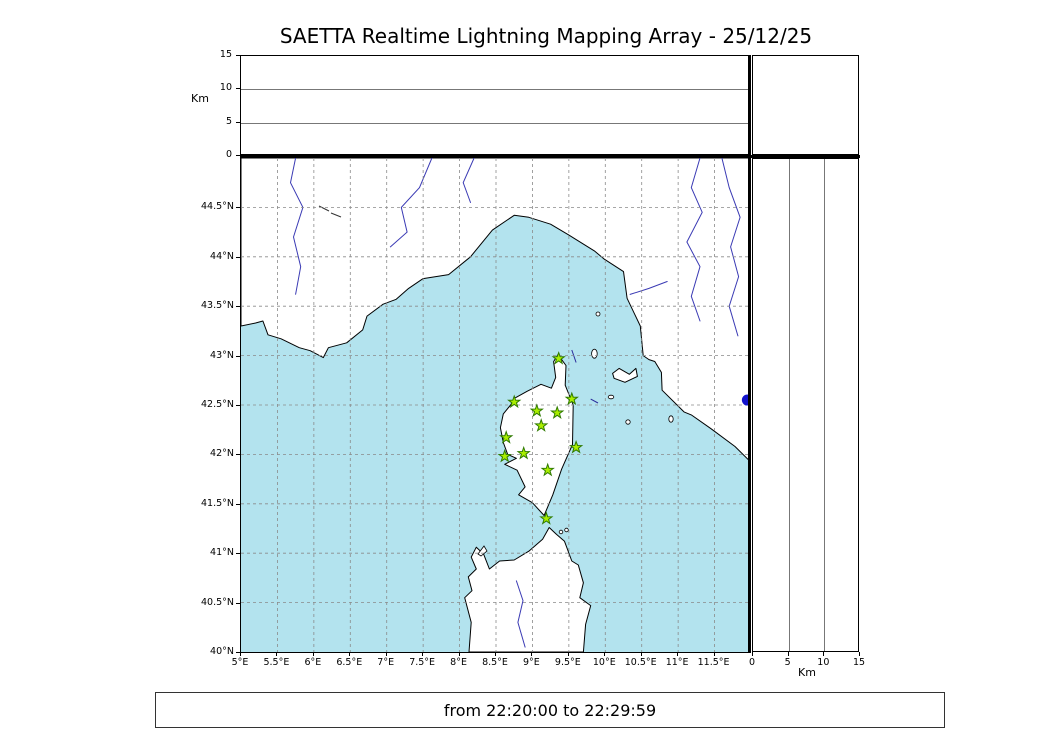 This screenshot has height=750, width=1050. What do you see at coordinates (217, 404) in the screenshot?
I see `lat-tick-label: 42.5°N` at bounding box center [217, 404].